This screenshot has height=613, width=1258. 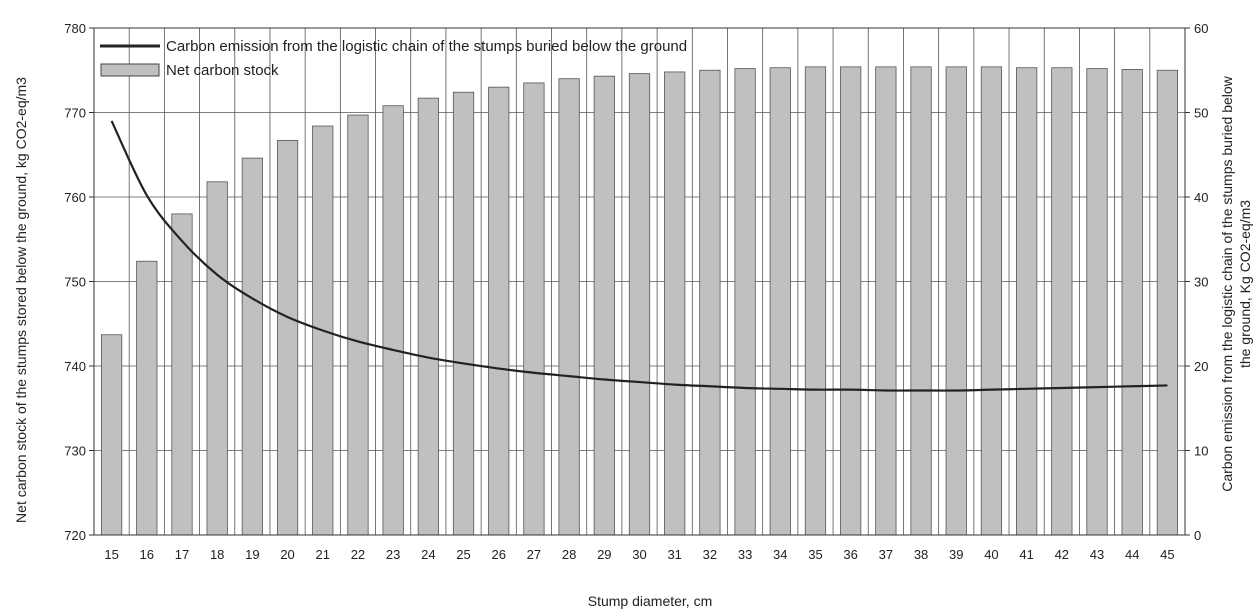 What do you see at coordinates (1167, 554) in the screenshot?
I see `x-tick-label: 45` at bounding box center [1167, 554].